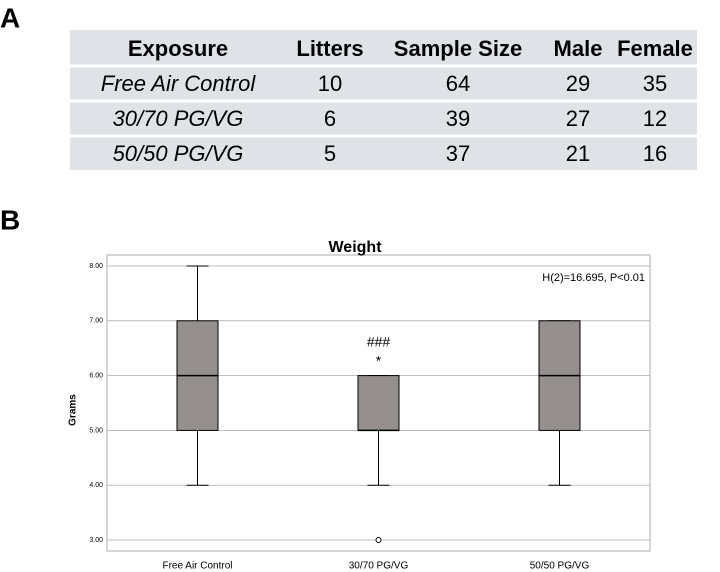 The image size is (720, 572). What do you see at coordinates (96, 266) in the screenshot?
I see `y-tick-label: 8.00` at bounding box center [96, 266].